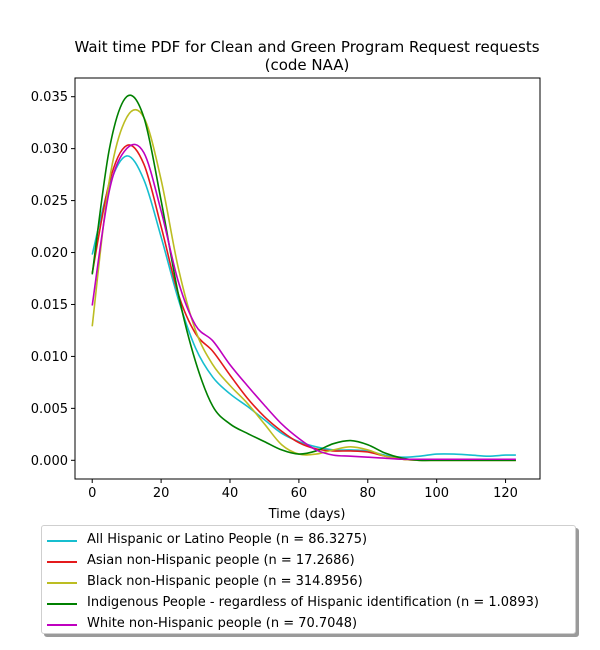 The width and height of the screenshot is (600, 650). Describe the element at coordinates (49, 305) in the screenshot. I see `y-tick-label-3: 0.015` at that location.